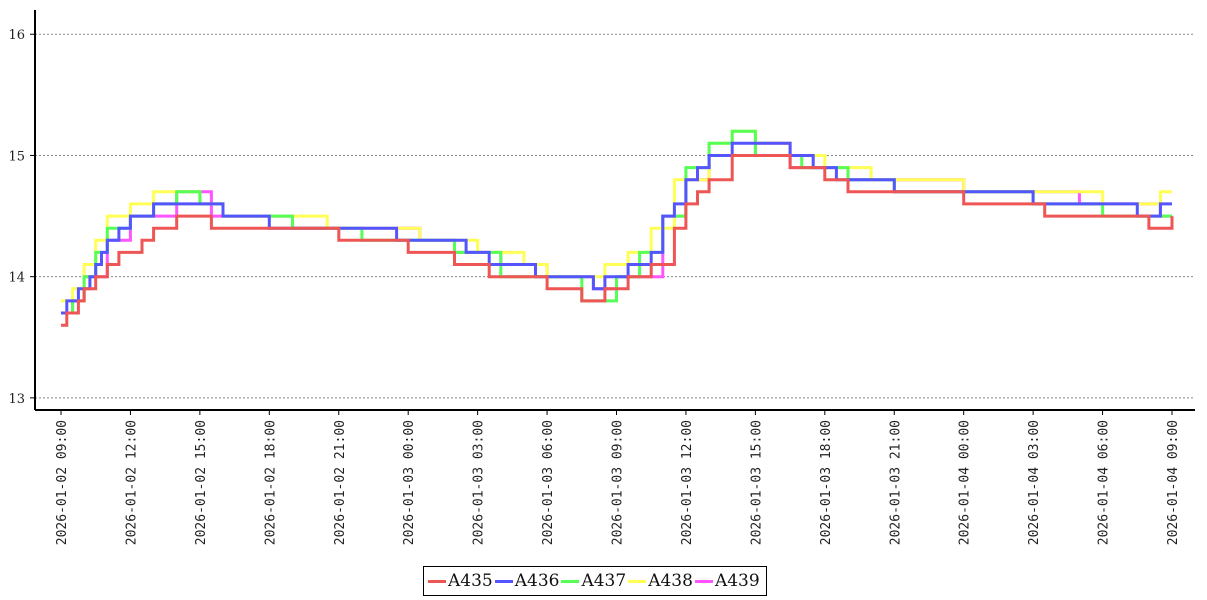  I want to click on y-axis: 13 14 15 16, so click(22, 210).